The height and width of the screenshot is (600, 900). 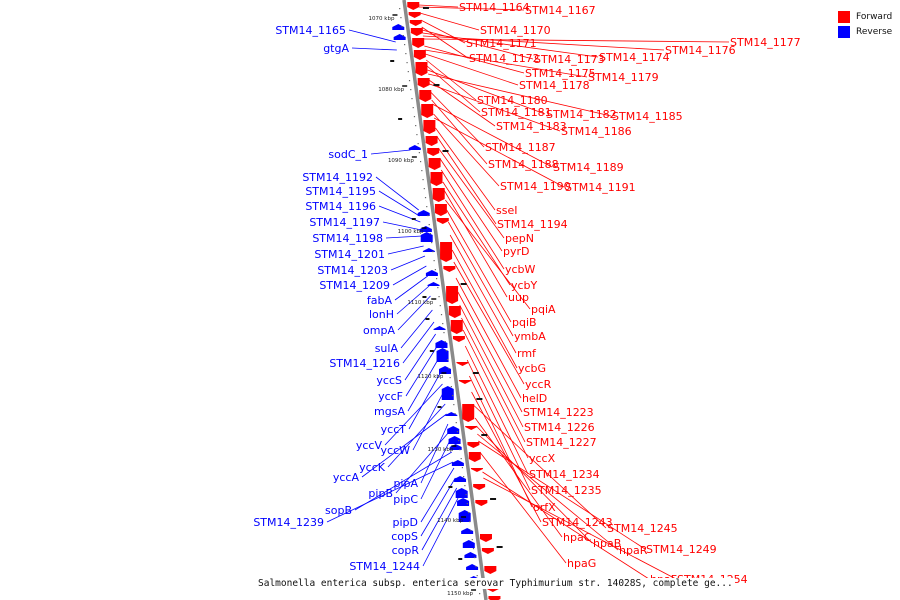 What do you see at coordinates (379, 330) in the screenshot?
I see `reverse-gene-label: ompA` at bounding box center [379, 330].